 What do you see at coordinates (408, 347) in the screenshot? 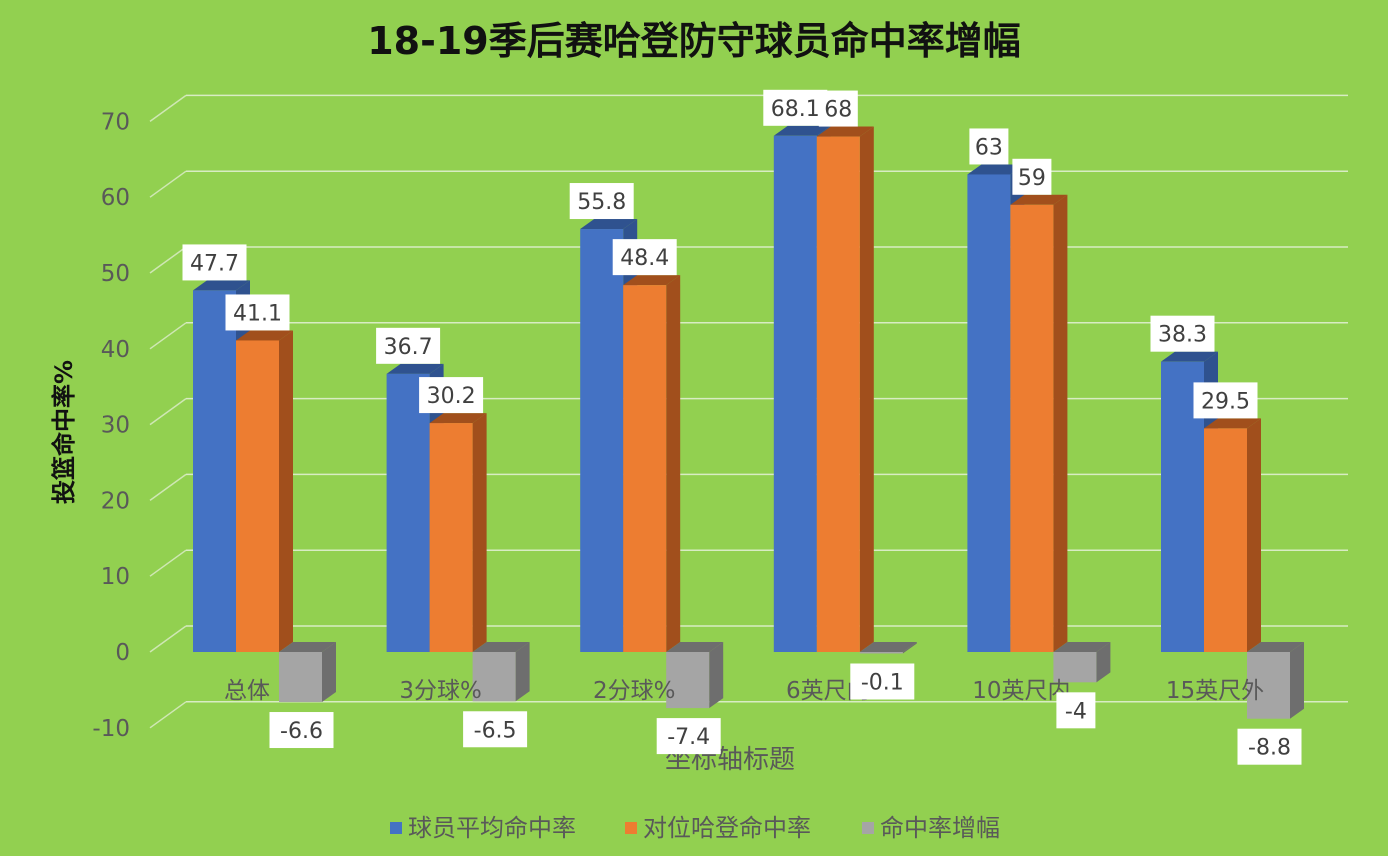
I see `data-label: 36.7` at bounding box center [408, 347].